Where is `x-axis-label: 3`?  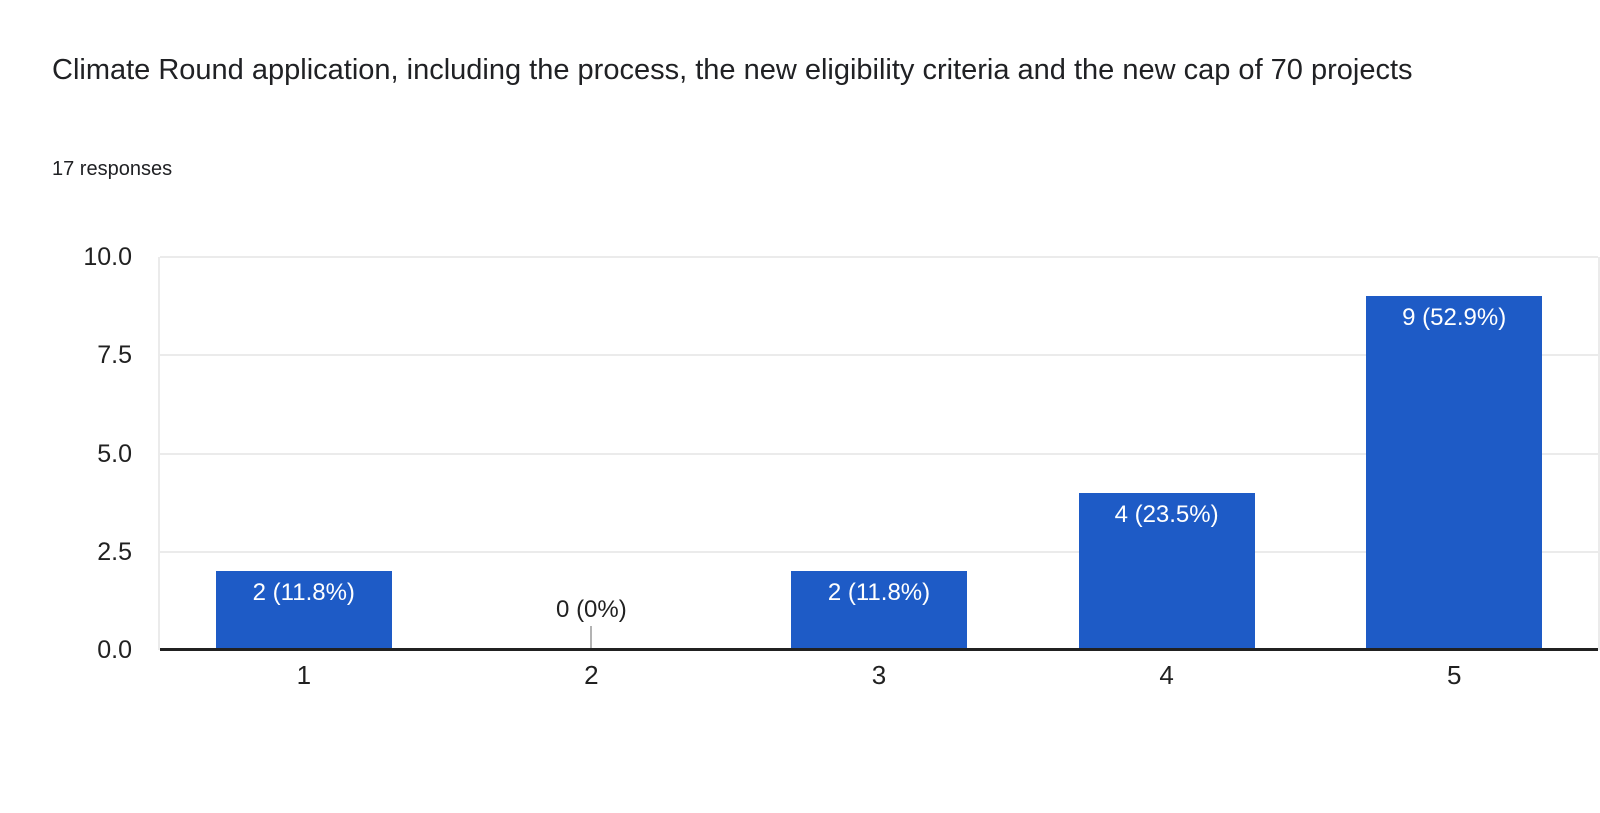 x-axis-label: 3 is located at coordinates (879, 675).